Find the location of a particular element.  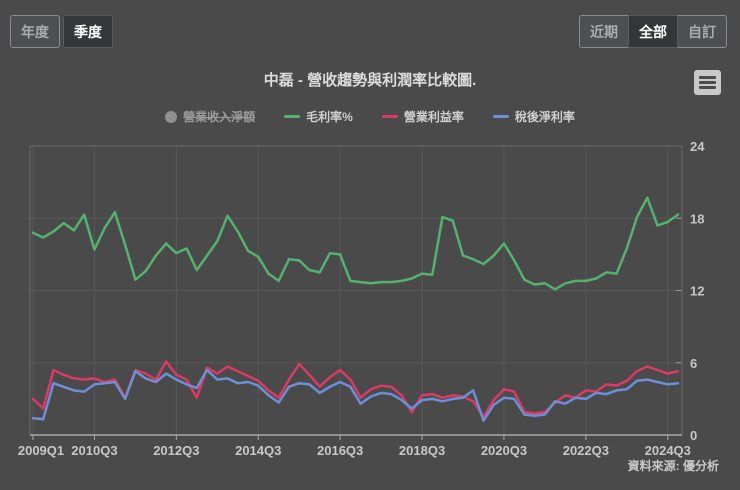

operating-margin-line is located at coordinates (355, 389).